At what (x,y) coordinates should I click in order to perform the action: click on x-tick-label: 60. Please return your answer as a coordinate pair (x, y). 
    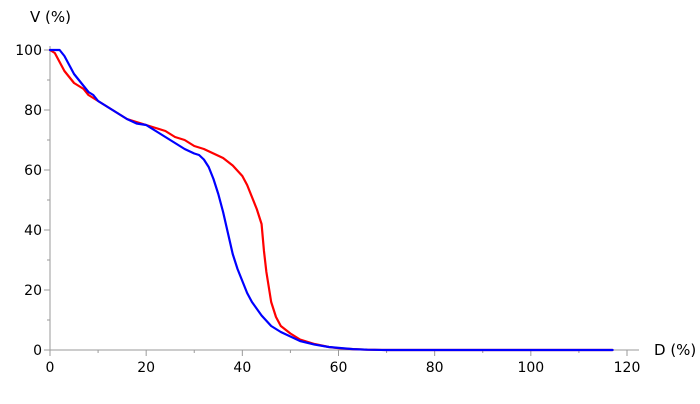
    Looking at the image, I should click on (339, 368).